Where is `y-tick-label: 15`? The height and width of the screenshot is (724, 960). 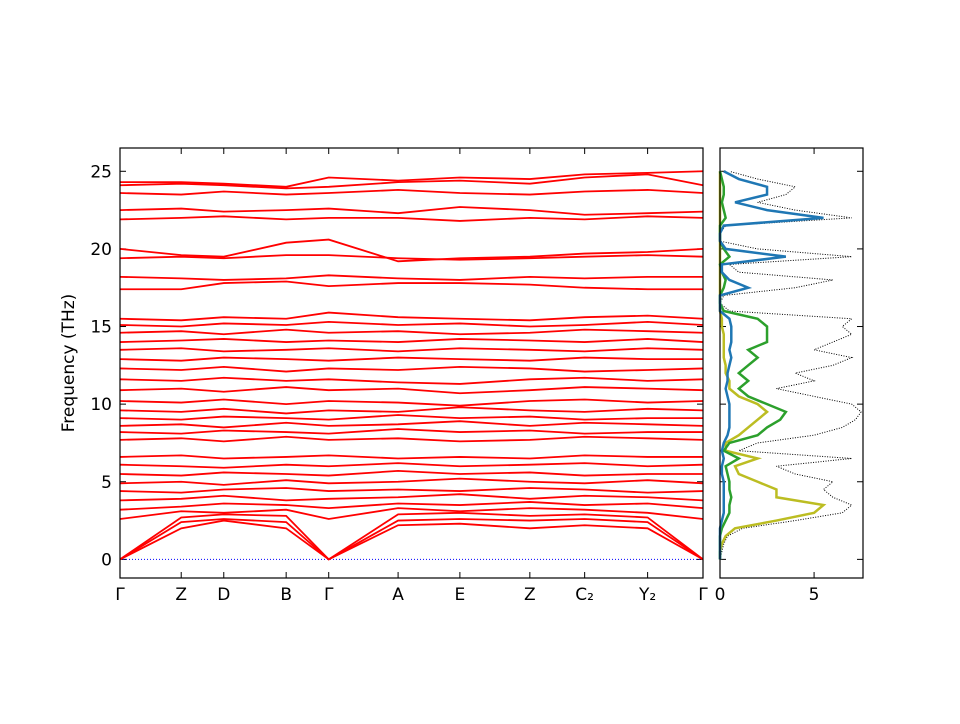 y-tick-label: 15 is located at coordinates (101, 328).